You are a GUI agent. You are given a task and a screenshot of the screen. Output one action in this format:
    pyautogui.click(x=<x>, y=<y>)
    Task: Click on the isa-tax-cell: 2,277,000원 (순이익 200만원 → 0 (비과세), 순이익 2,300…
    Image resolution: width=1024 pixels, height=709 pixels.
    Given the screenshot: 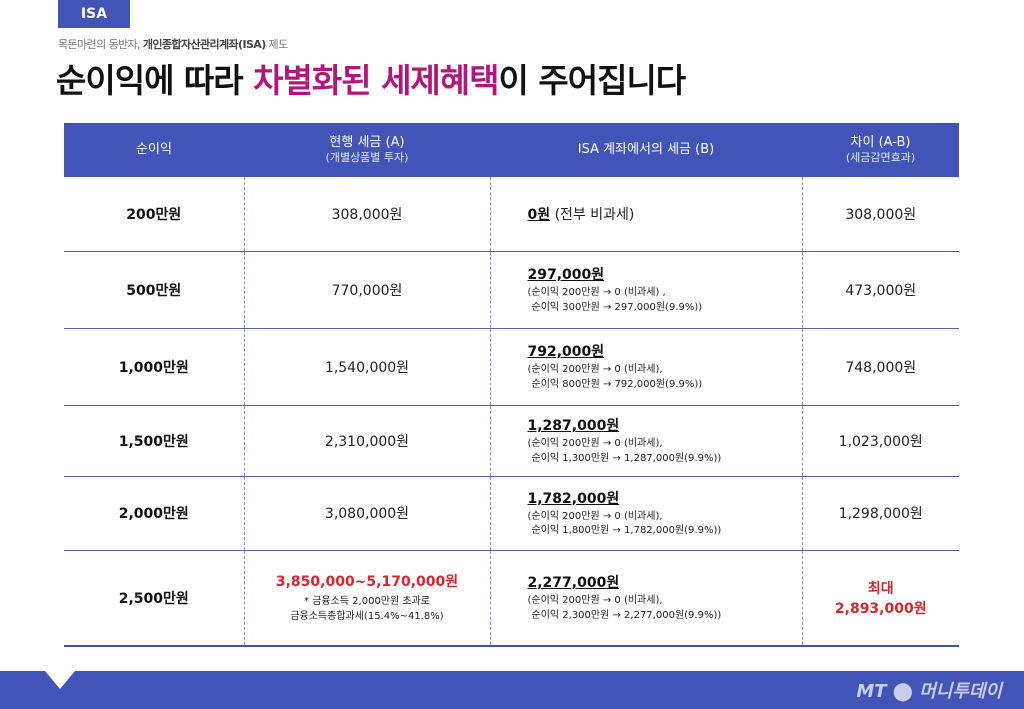 What is the action you would take?
    pyautogui.click(x=646, y=598)
    